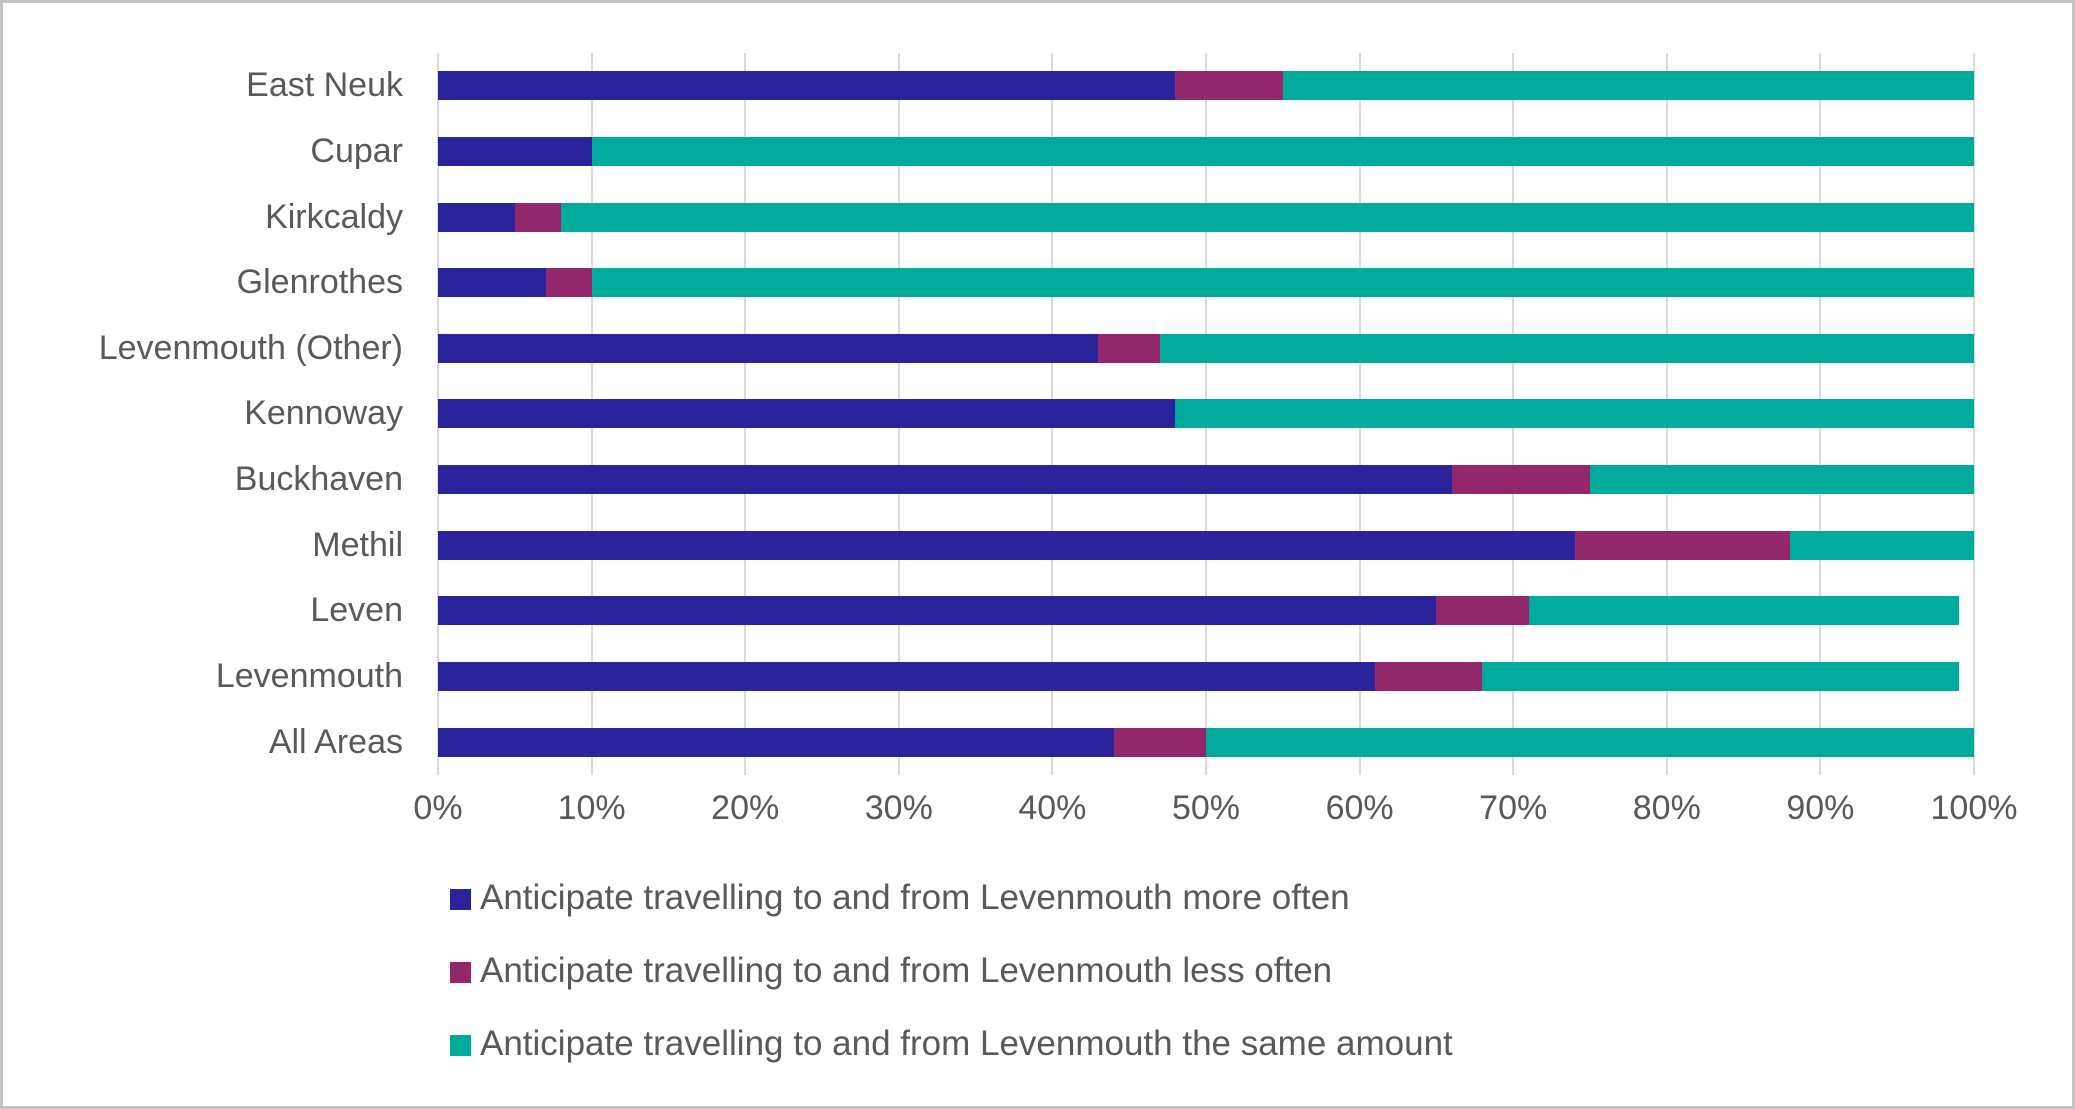 Image resolution: width=2075 pixels, height=1109 pixels. What do you see at coordinates (1666, 808) in the screenshot?
I see `x-tick-label: 80%` at bounding box center [1666, 808].